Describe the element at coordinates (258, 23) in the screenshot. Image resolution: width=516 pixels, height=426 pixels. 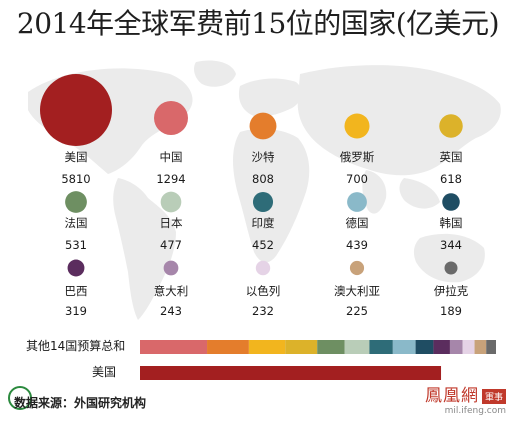
I see `chart-title: 2014年全球军费前15位的国家(亿美元)` at that location.